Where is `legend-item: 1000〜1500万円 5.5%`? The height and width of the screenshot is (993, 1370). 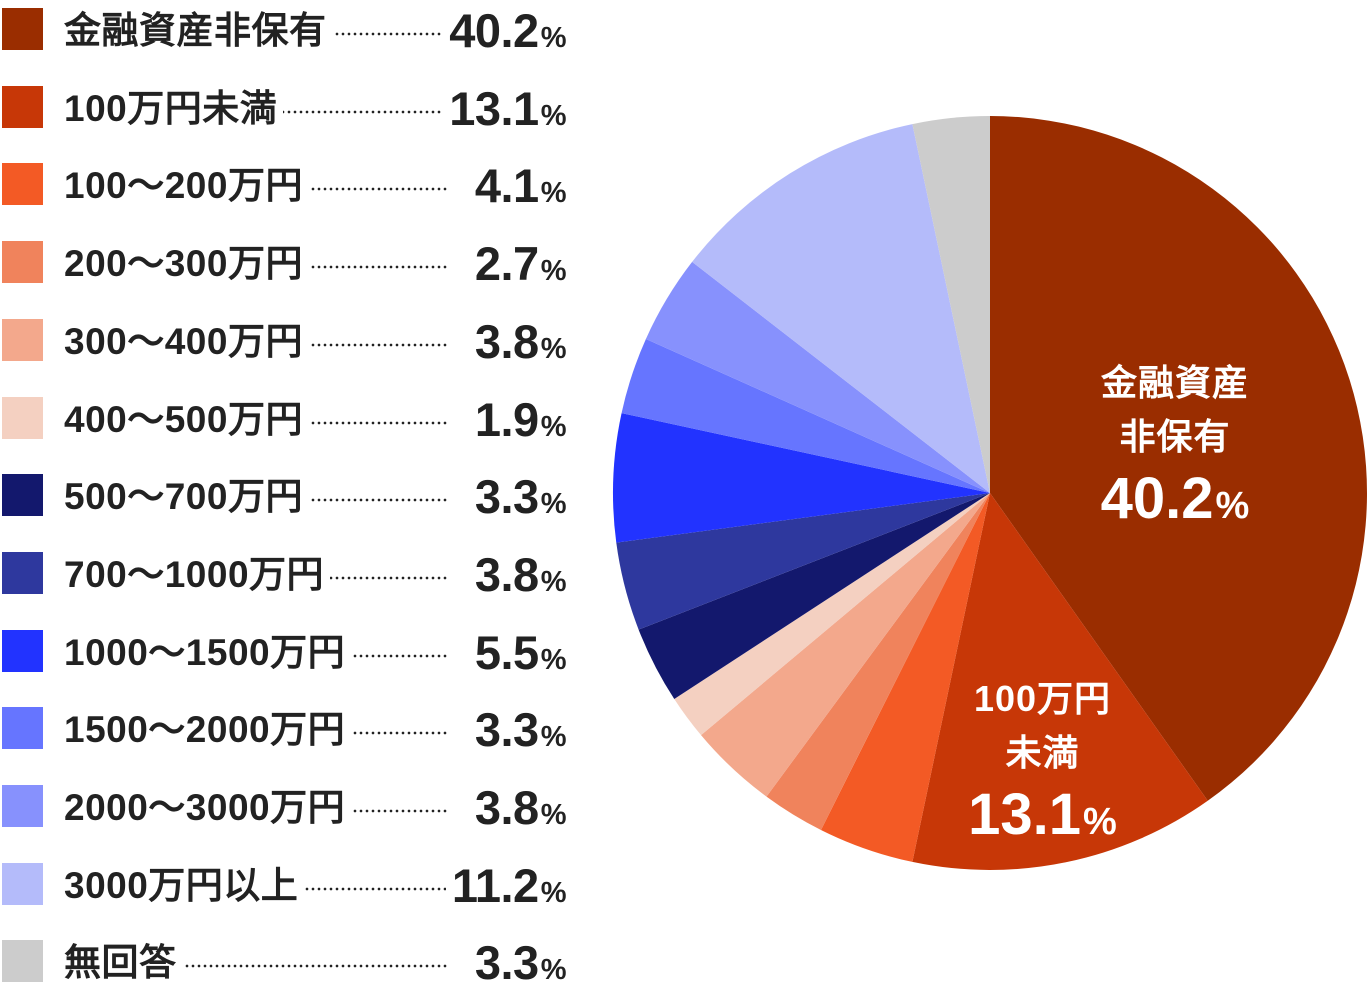
legend-item: 1000〜1500万円 5.5% is located at coordinates (284, 652).